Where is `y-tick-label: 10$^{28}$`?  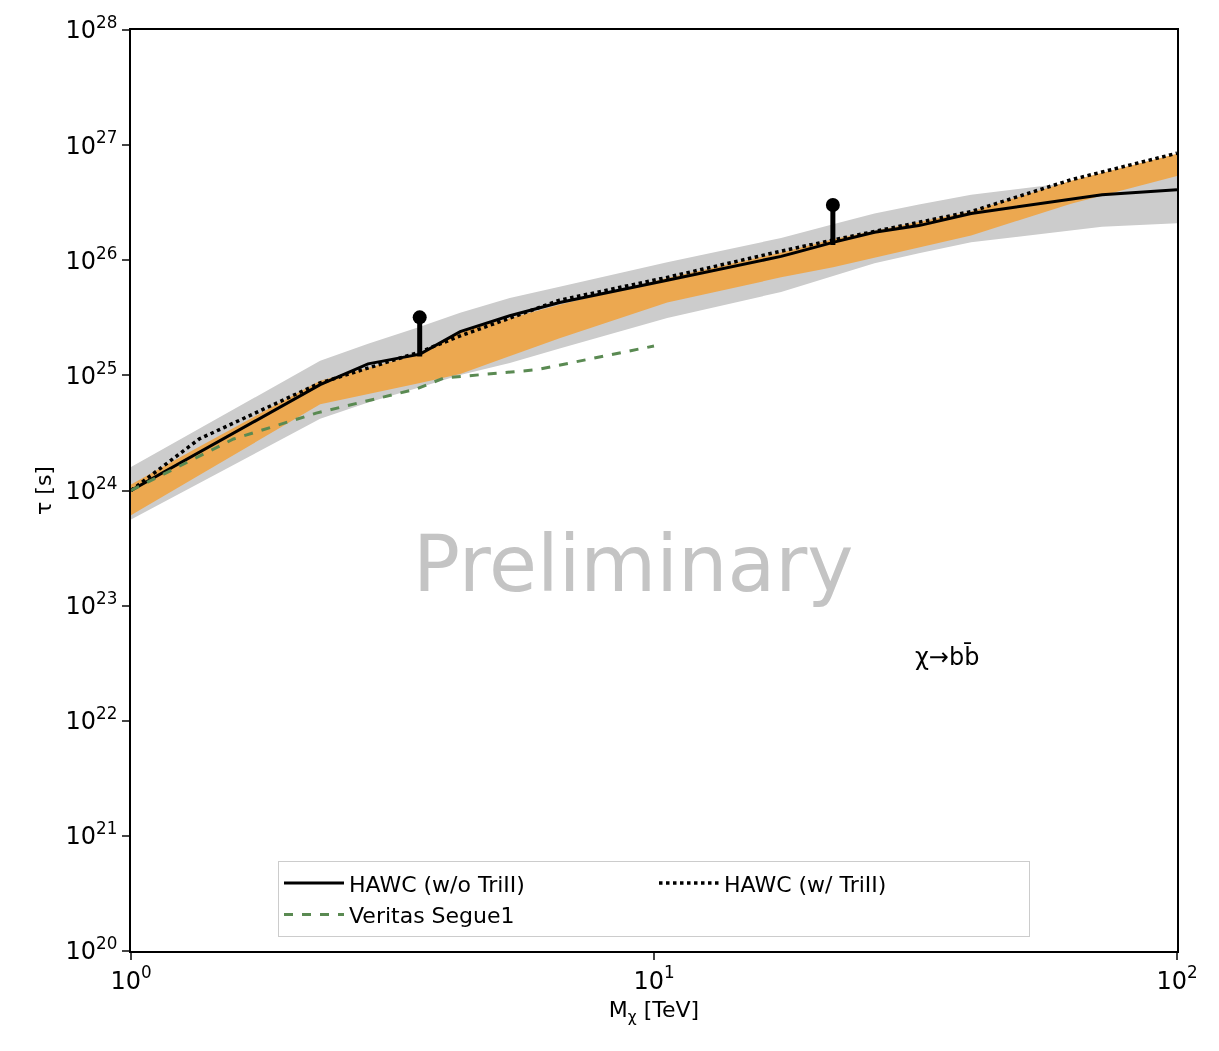 y-tick-label: 10$^{28}$ is located at coordinates (91, 28).